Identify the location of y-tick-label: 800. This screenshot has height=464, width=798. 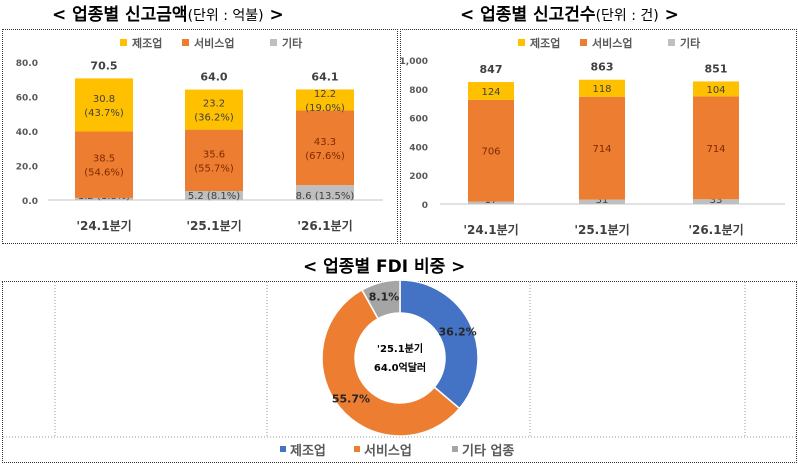
(418, 91).